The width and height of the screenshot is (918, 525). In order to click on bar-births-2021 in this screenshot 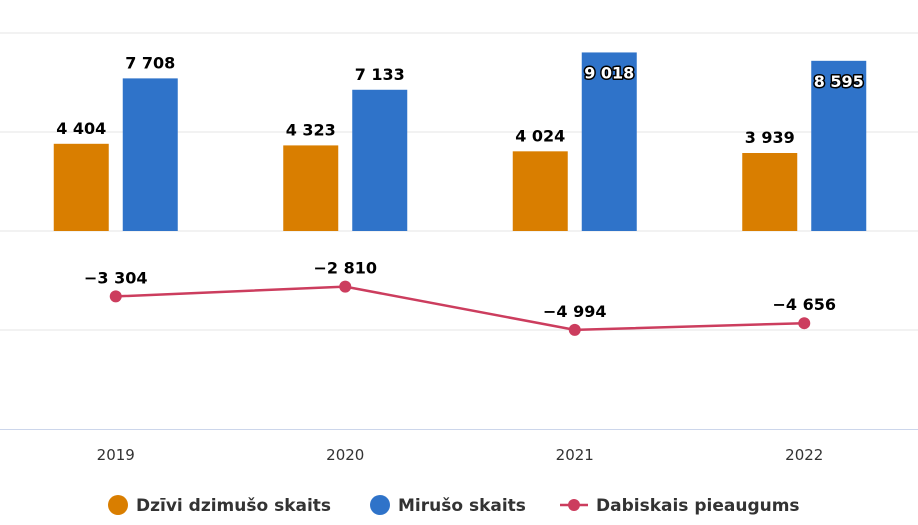, I will do `click(540, 191)`.